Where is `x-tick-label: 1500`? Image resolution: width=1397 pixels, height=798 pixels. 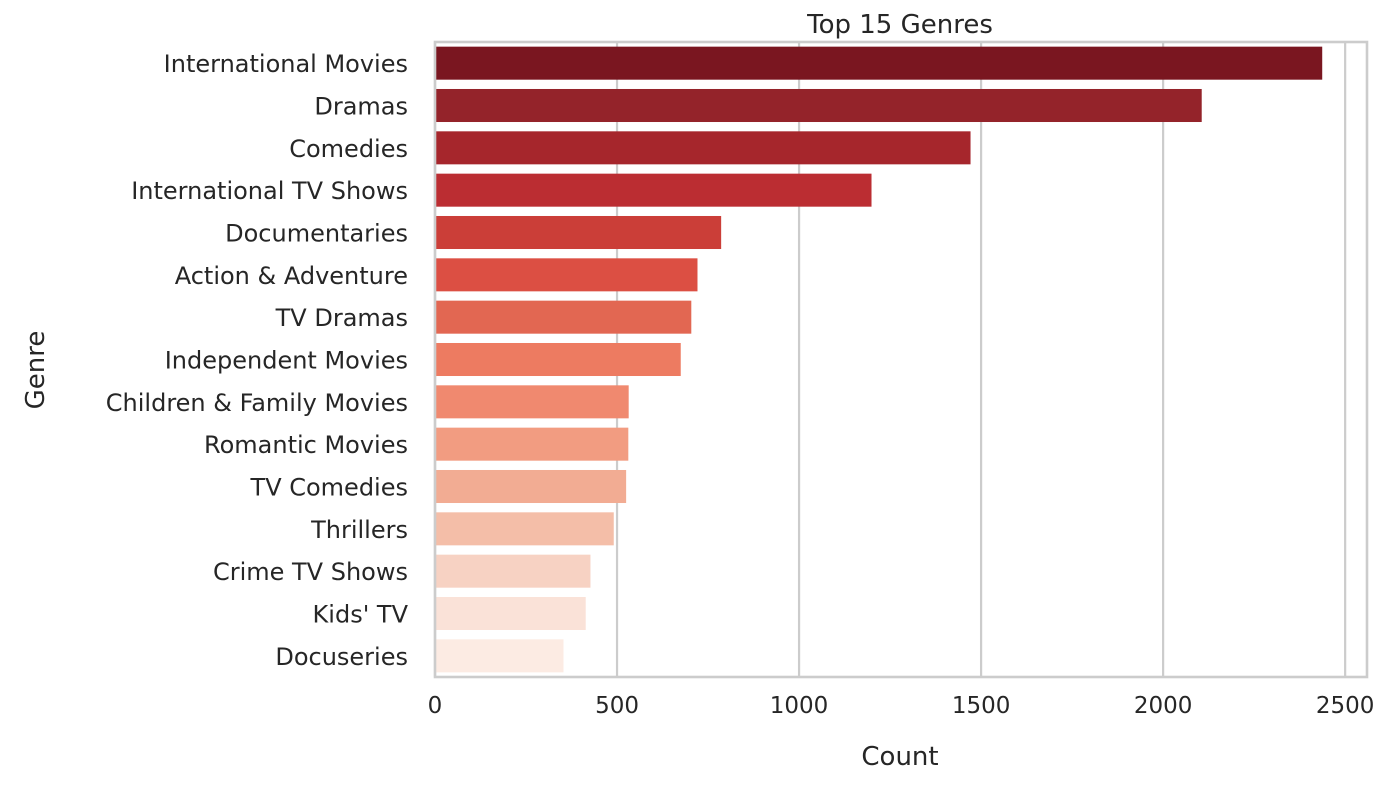
x-tick-label: 1500 is located at coordinates (981, 706).